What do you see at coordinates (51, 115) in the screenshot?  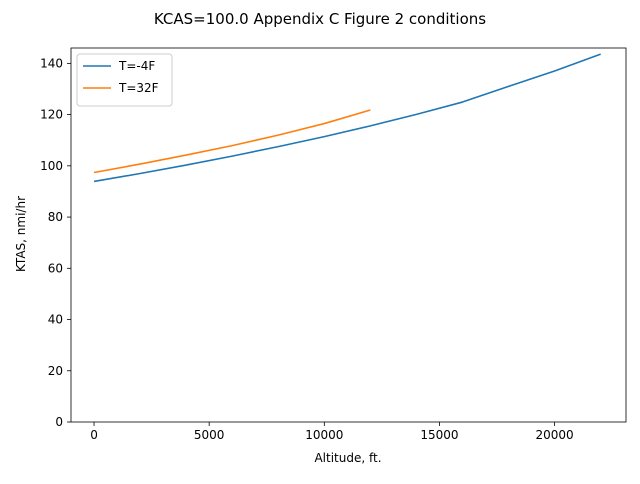 I see `y-tick-label: 120` at bounding box center [51, 115].